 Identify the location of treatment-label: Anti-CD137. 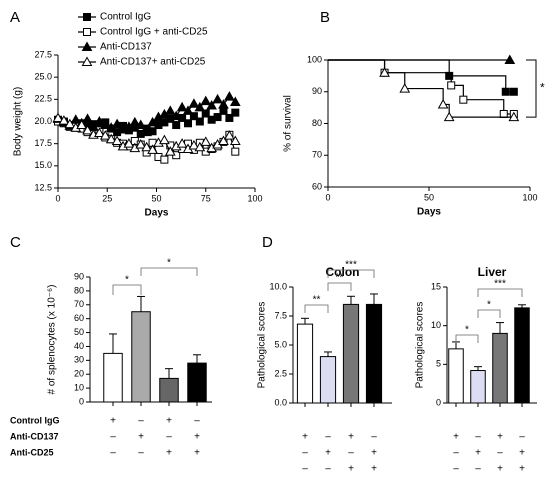
(34, 436).